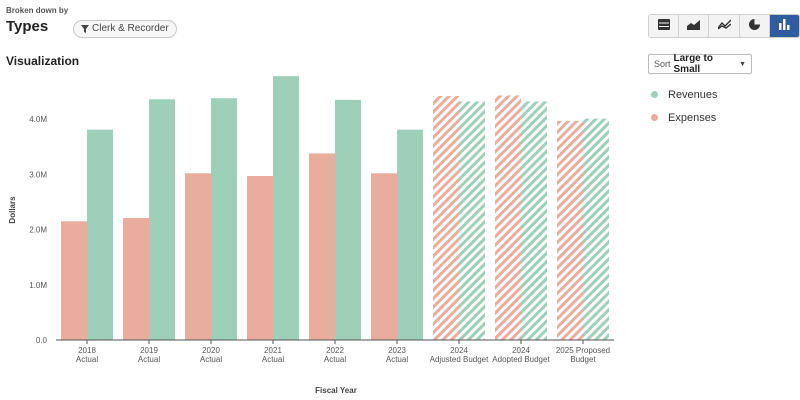  Describe the element at coordinates (336, 390) in the screenshot. I see `x-axis-title: Fiscal Year` at that location.